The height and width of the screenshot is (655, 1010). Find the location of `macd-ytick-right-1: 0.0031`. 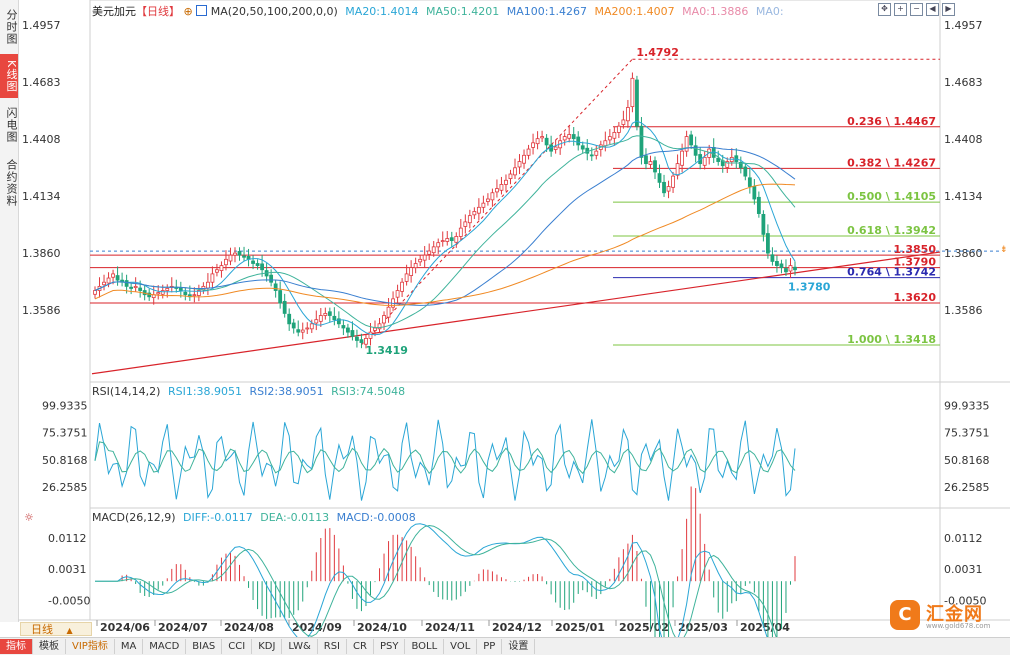

macd-ytick-right-1: 0.0031 is located at coordinates (963, 569).